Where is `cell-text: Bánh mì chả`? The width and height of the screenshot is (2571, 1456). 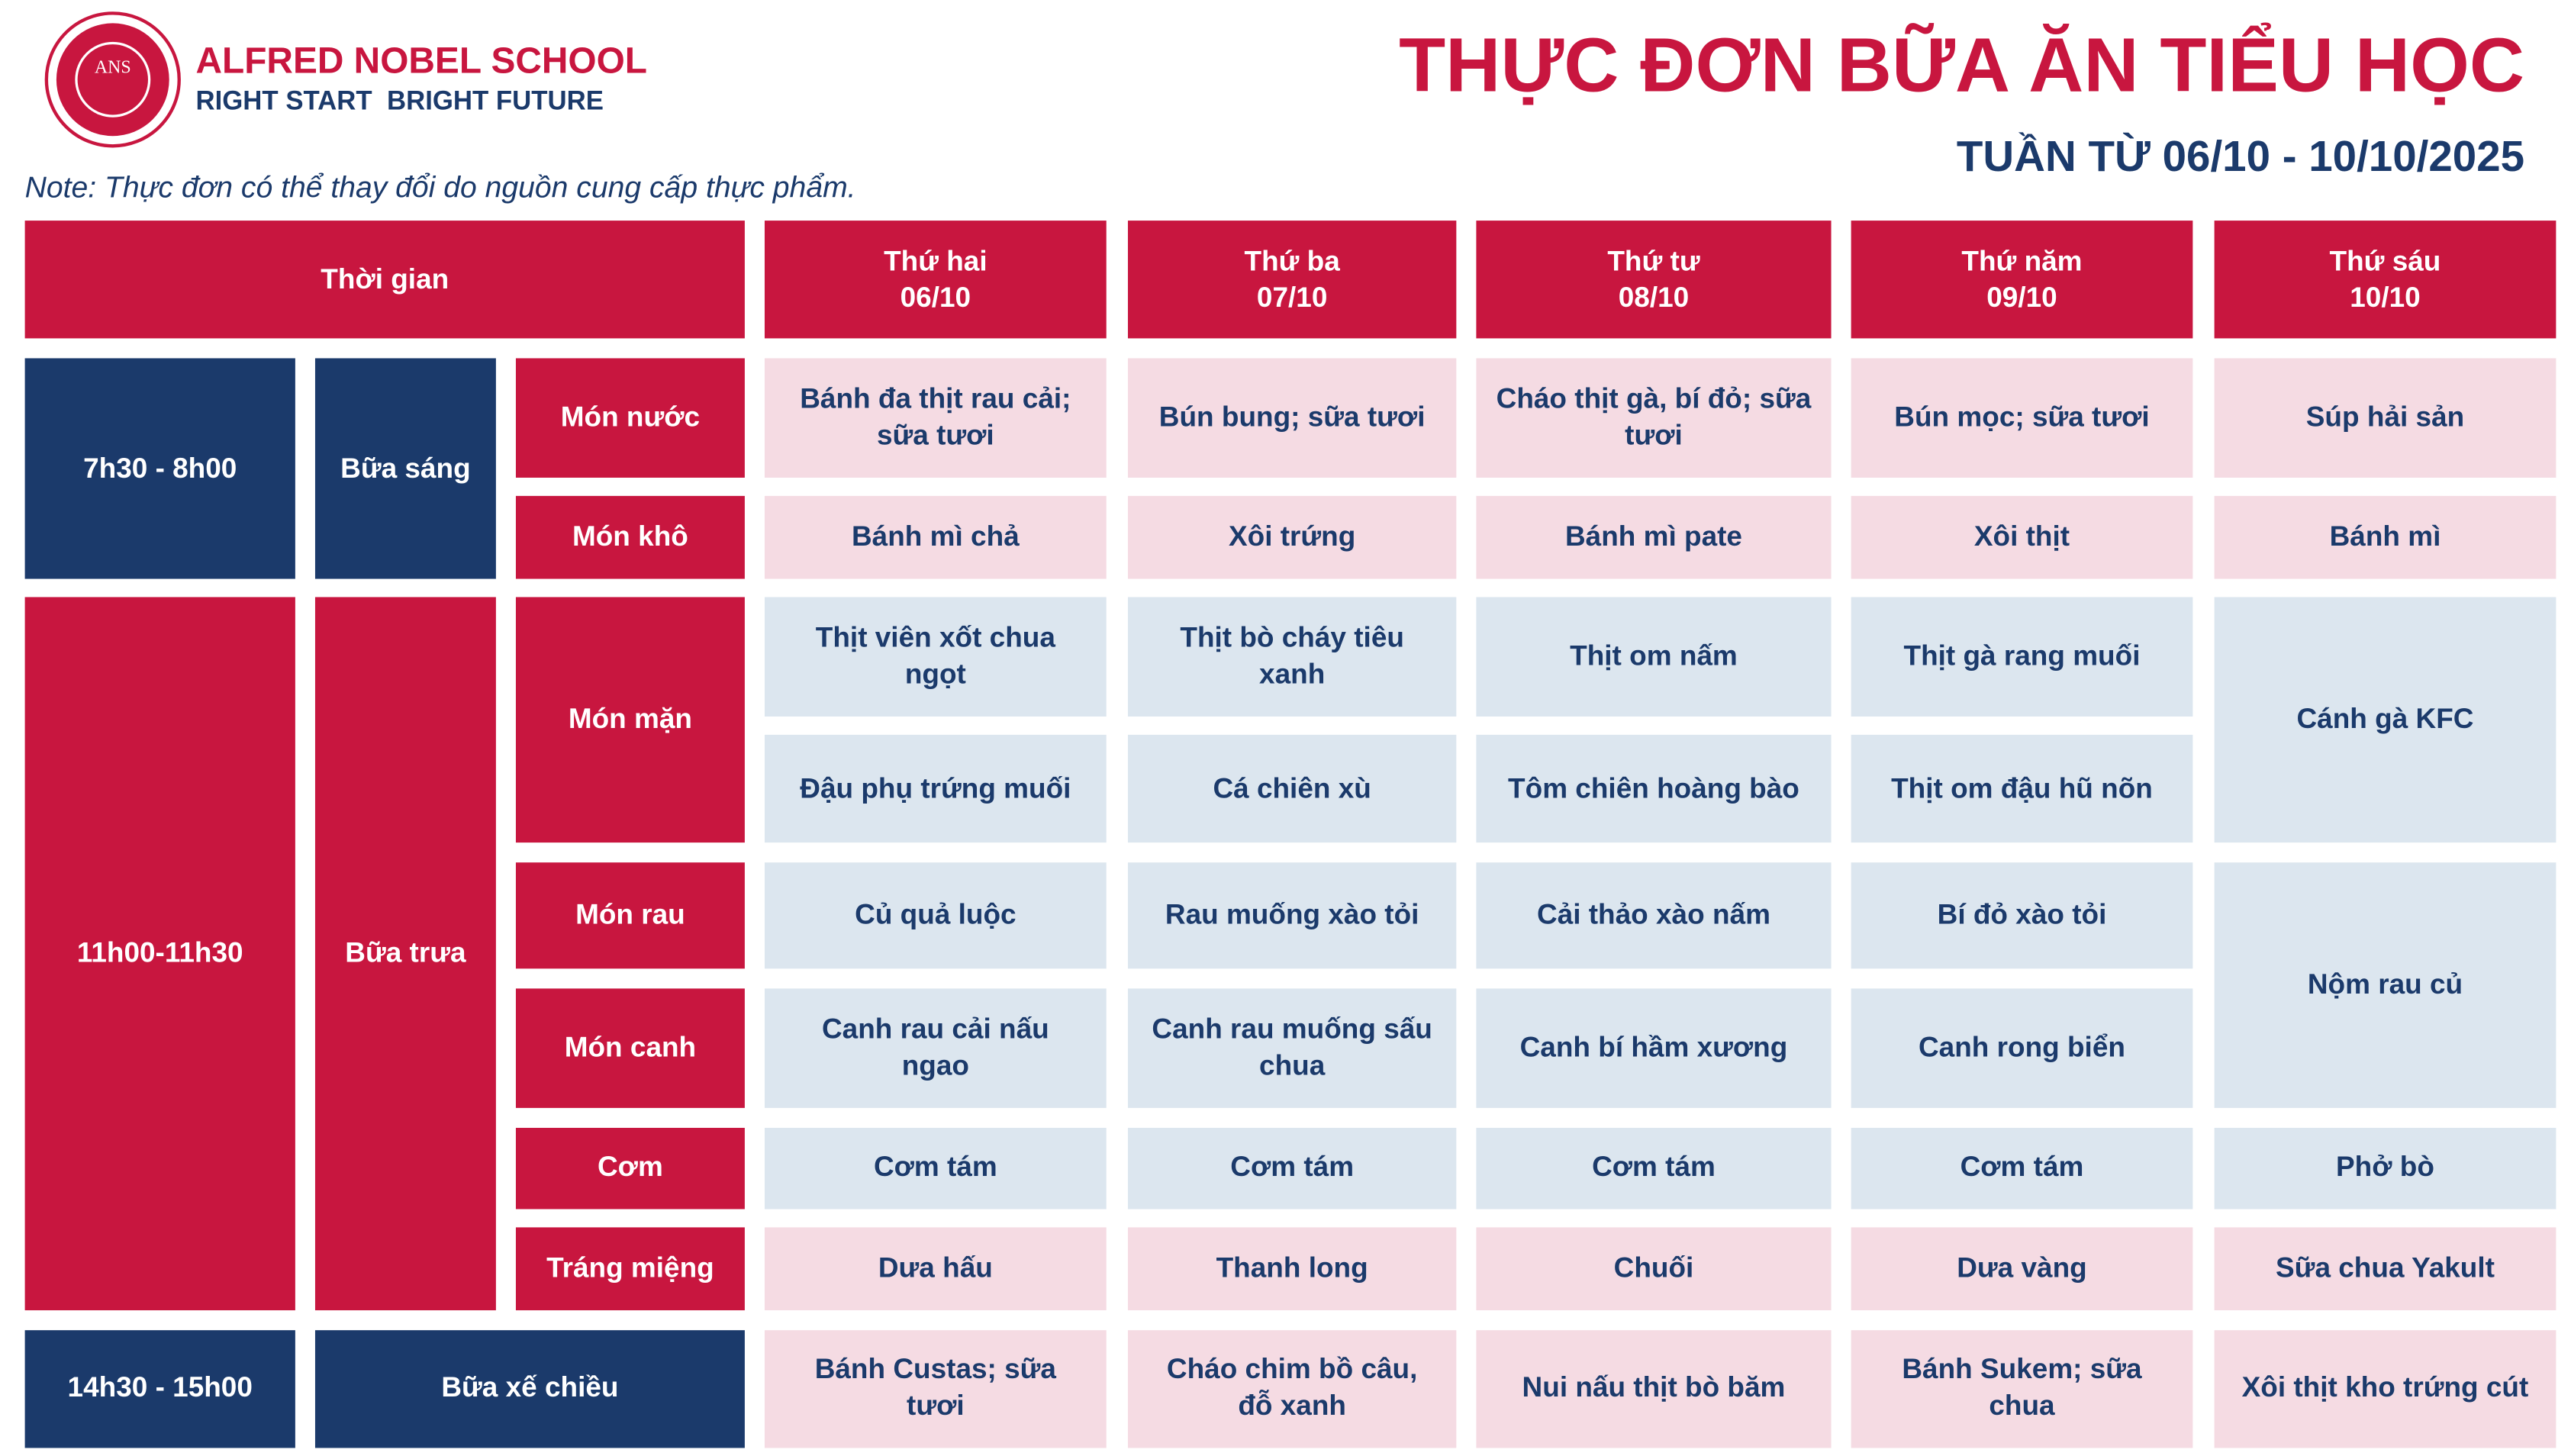 cell-text: Bánh mì chả is located at coordinates (935, 536).